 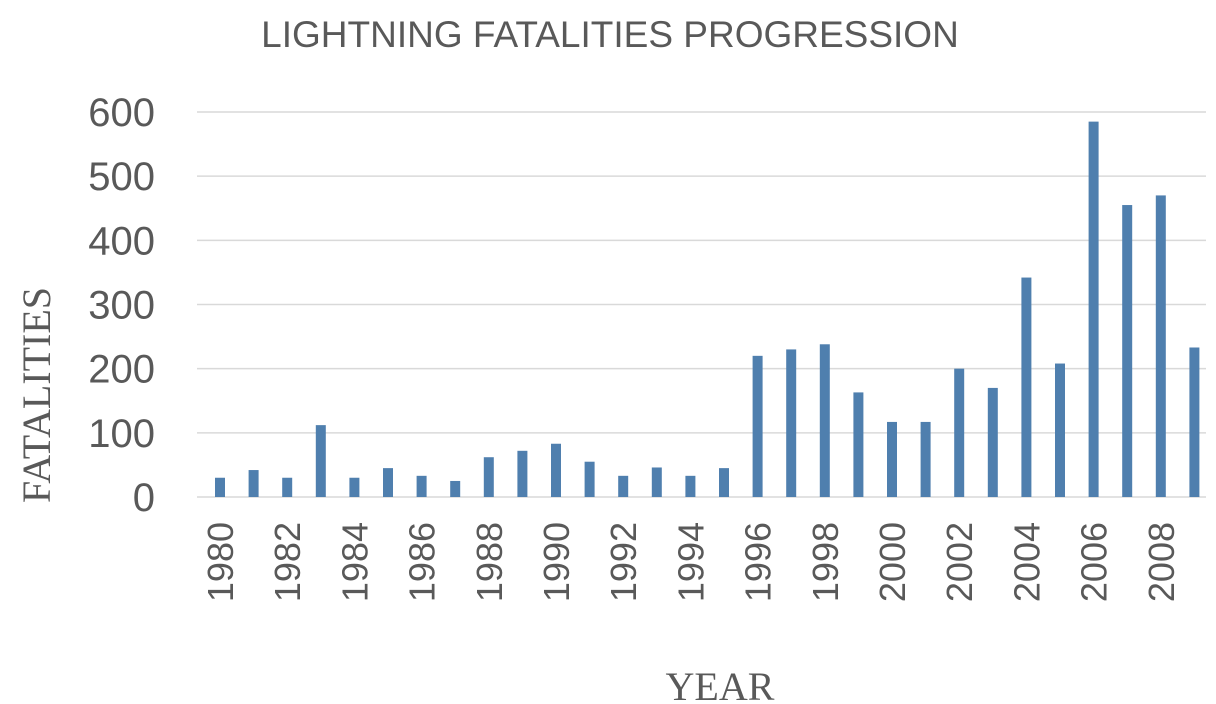 What do you see at coordinates (1093, 309) in the screenshot?
I see `bar-2006` at bounding box center [1093, 309].